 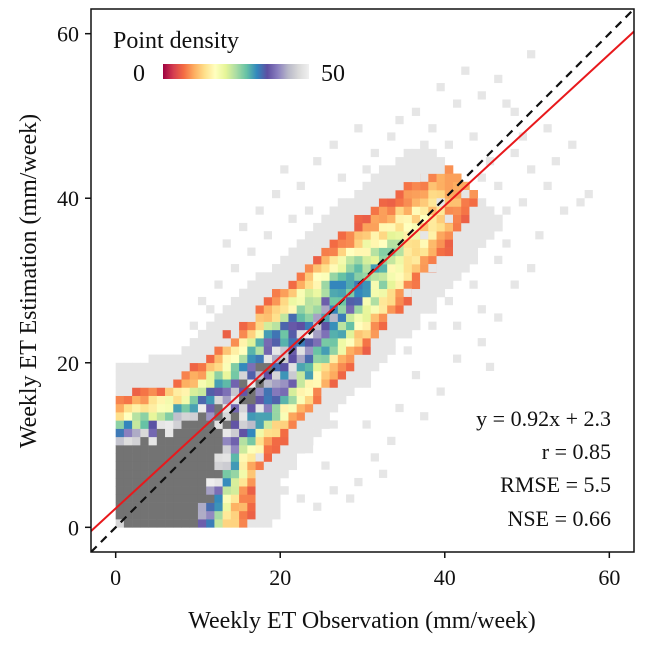 I want to click on legend-title: Point density, so click(x=176, y=41).